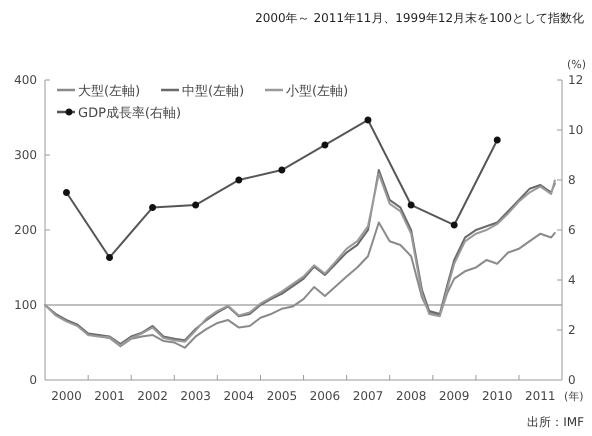 This screenshot has width=592, height=436. Describe the element at coordinates (572, 280) in the screenshot. I see `y2-tick-label: 4` at that location.